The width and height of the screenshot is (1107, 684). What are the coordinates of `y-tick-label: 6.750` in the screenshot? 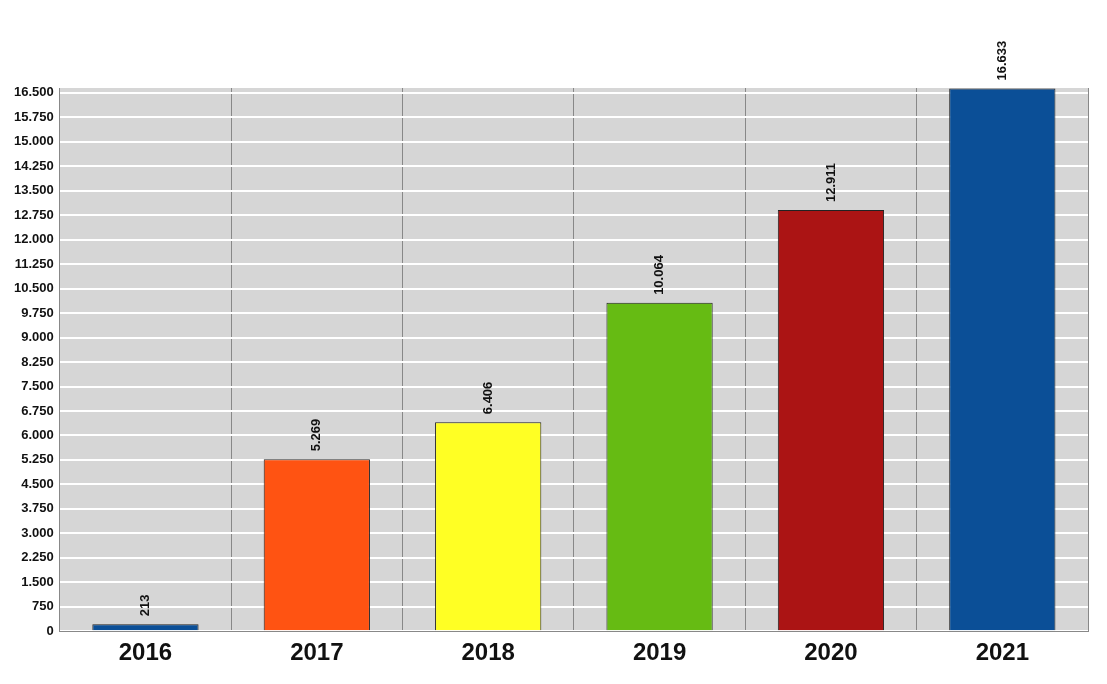 It's located at (37, 410).